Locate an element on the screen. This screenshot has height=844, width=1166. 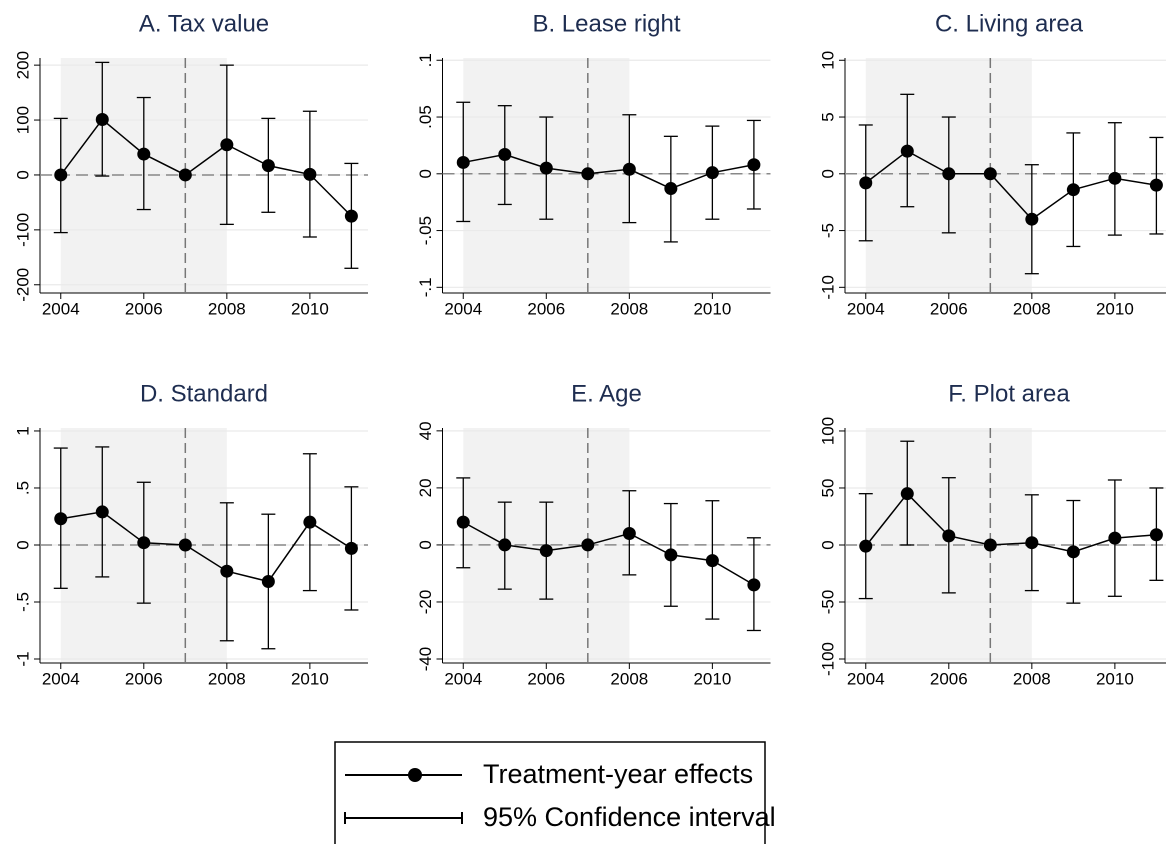
y-tick-label: .1 is located at coordinates (425, 60).